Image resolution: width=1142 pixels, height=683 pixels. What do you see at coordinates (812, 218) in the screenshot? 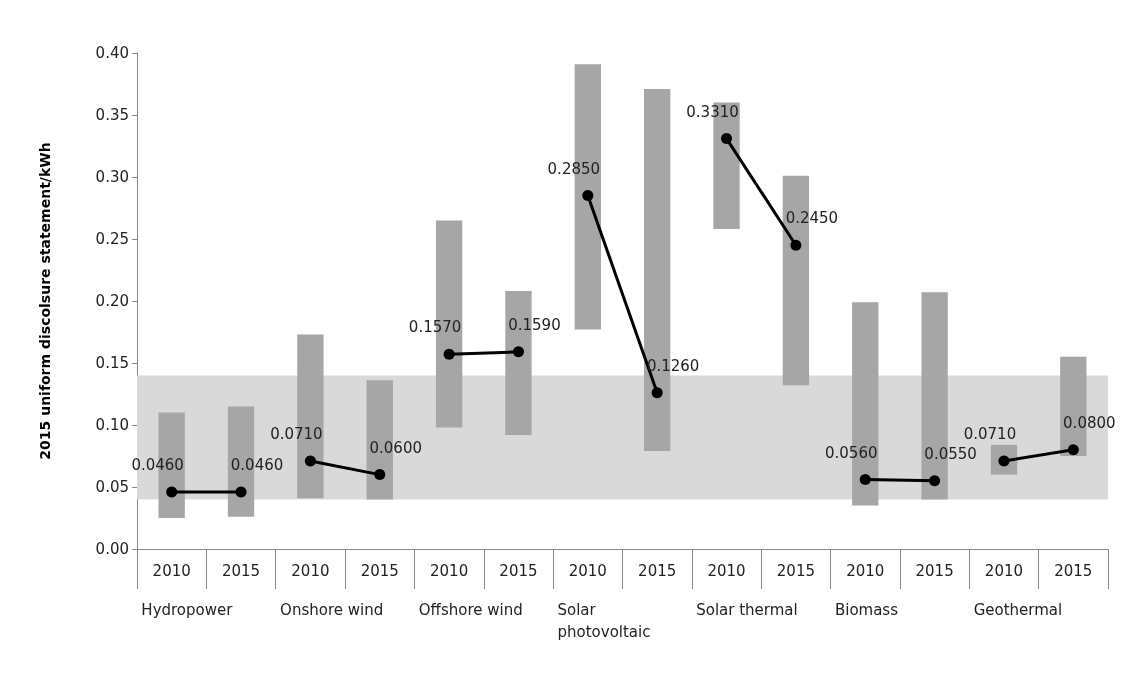
I see `data-label: 0.2450` at bounding box center [812, 218].